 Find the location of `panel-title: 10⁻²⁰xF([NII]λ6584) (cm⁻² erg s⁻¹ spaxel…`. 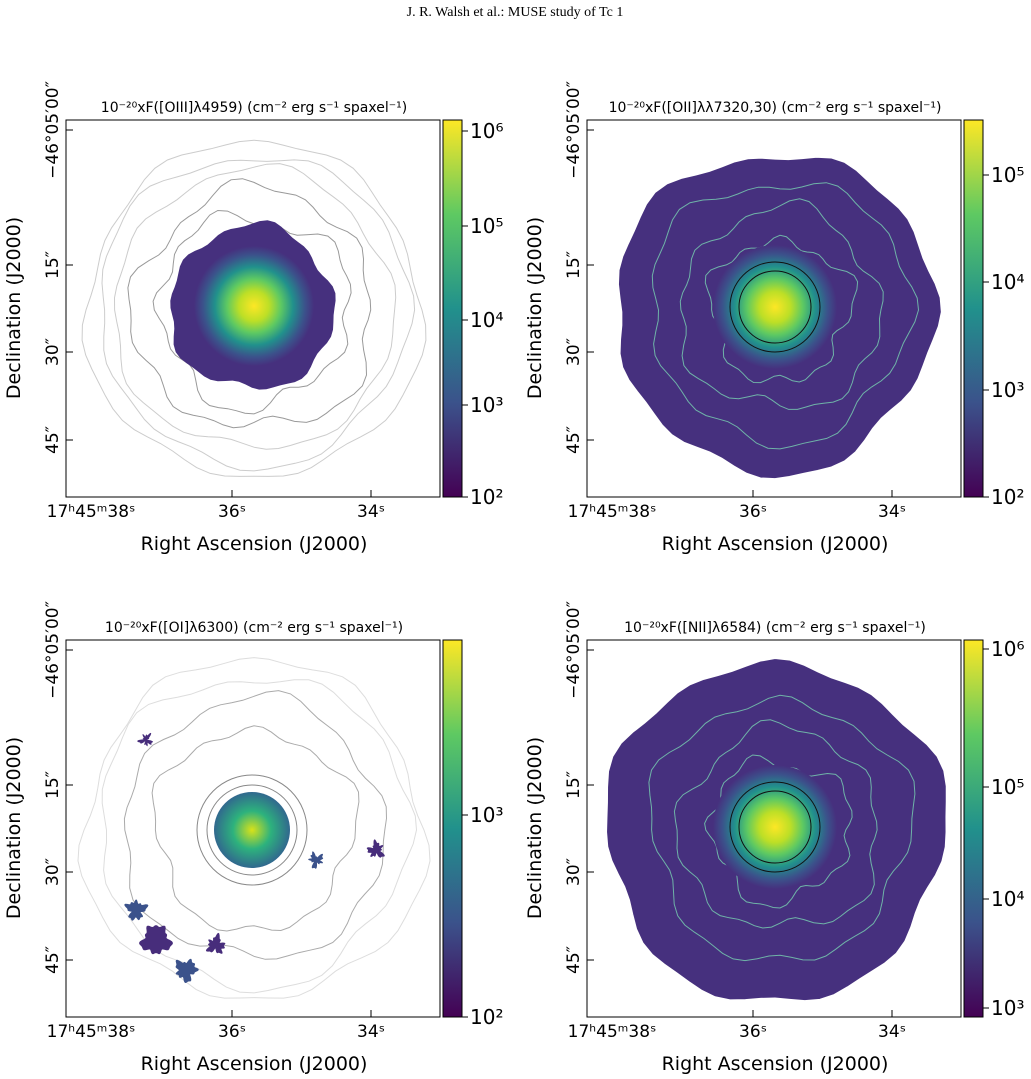

panel-title: 10⁻²⁰xF([NII]λ6584) (cm⁻² erg s⁻¹ spaxel… is located at coordinates (775, 628).